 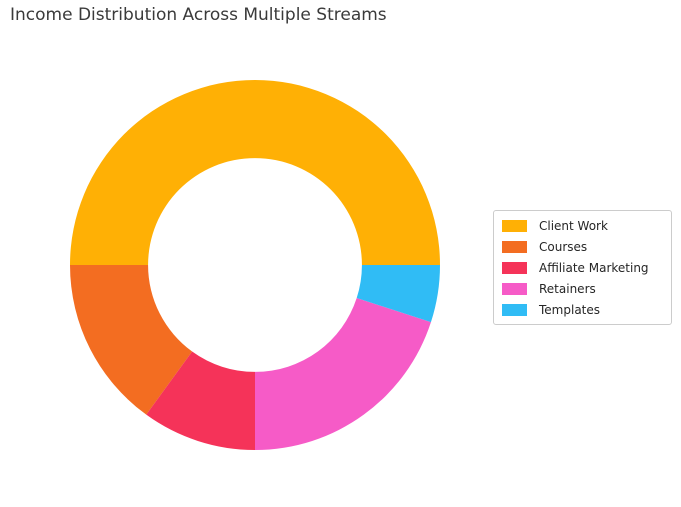 I want to click on pie-segment-retainers, so click(x=343, y=374).